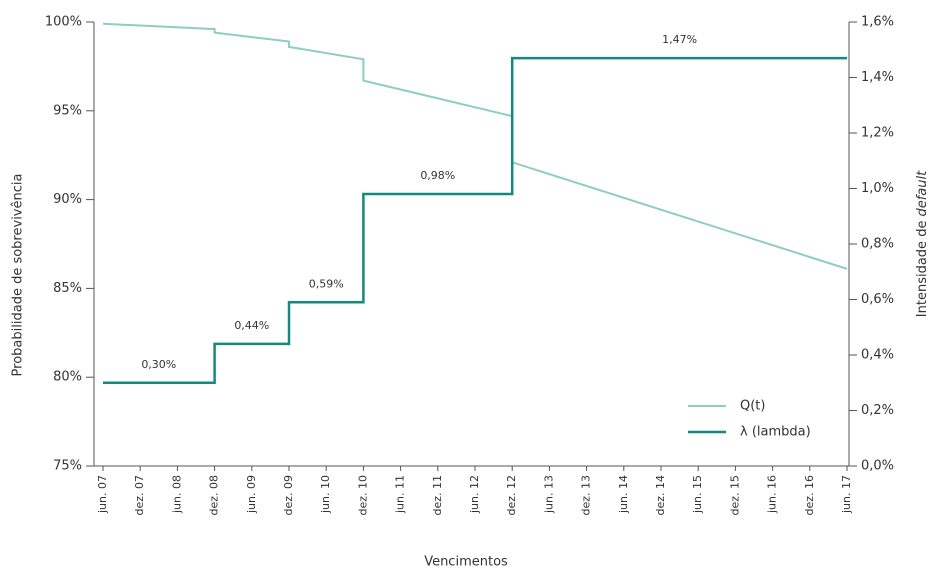 This screenshot has width=932, height=570. I want to click on x-tick-label: dez. 10, so click(362, 495).